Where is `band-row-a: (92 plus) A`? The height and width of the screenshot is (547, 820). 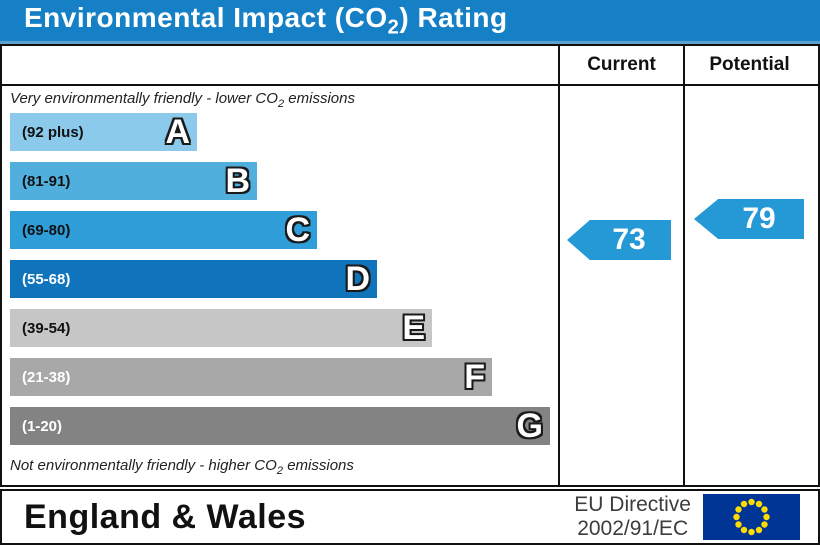 band-row-a: (92 plus) A is located at coordinates (103, 132).